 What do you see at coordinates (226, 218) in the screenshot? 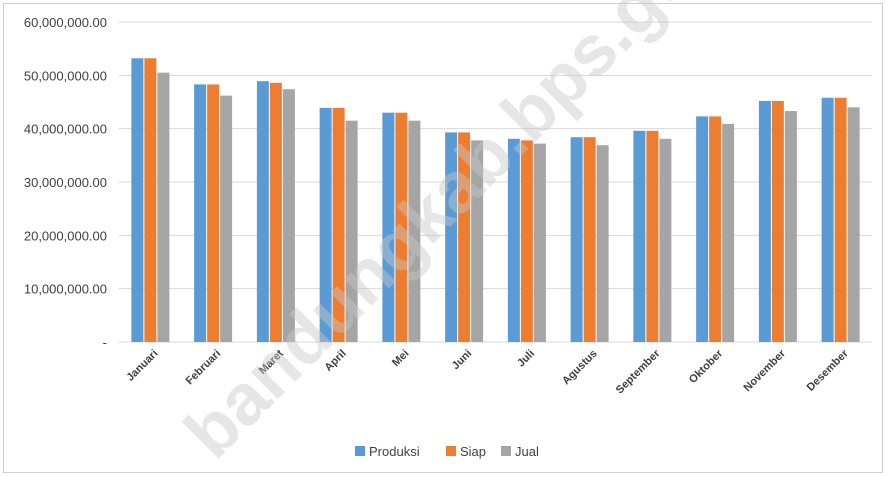
I see `bar-jual-februari` at bounding box center [226, 218].